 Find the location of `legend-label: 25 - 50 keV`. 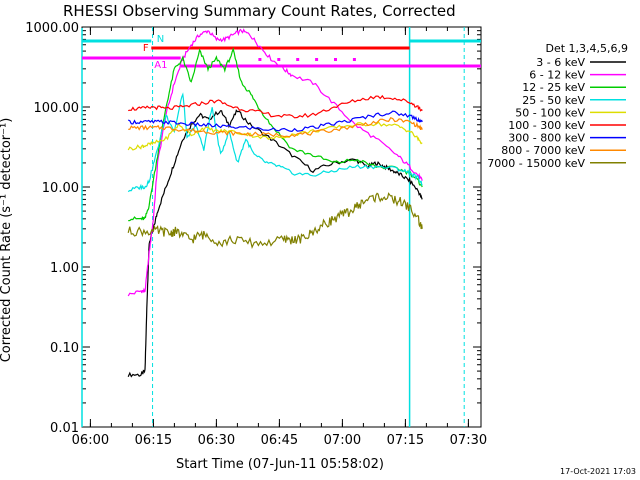

legend-label: 25 - 50 keV is located at coordinates (553, 100).